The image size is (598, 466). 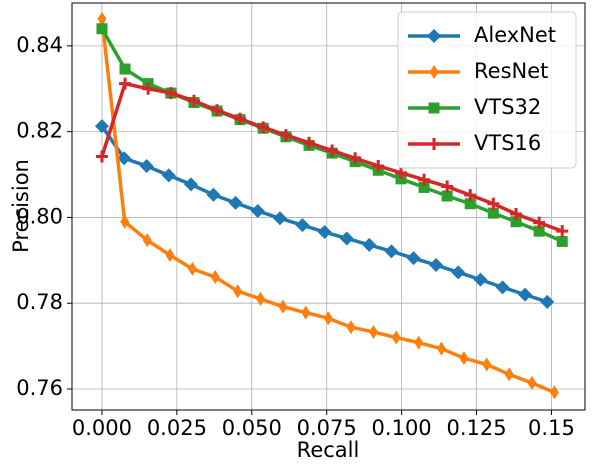 I want to click on x-tick-label: 0.100, so click(x=402, y=428).